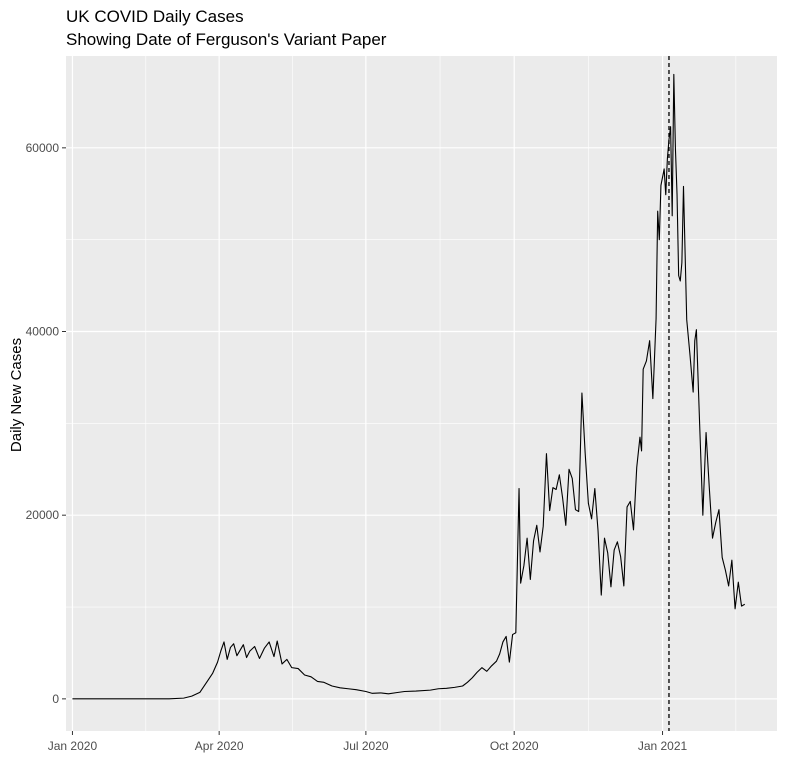  What do you see at coordinates (366, 746) in the screenshot?
I see `x-tick-label: Jul 2020` at bounding box center [366, 746].